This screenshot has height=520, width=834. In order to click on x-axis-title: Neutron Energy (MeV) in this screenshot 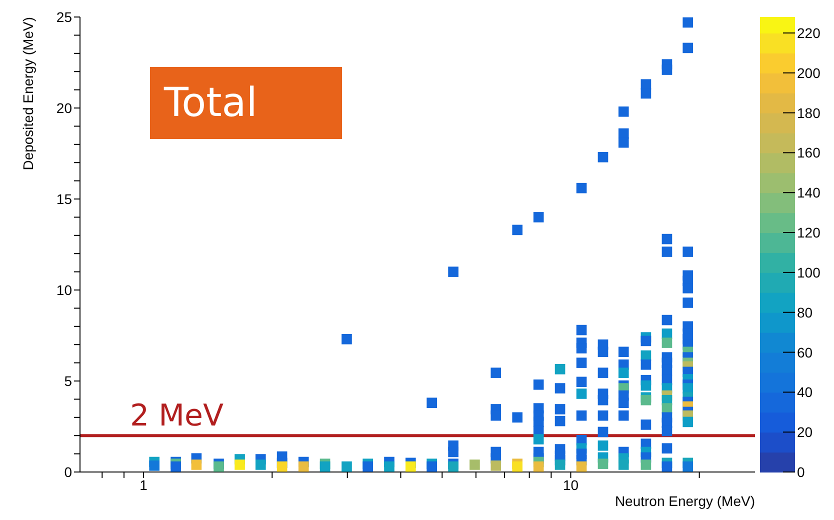, I will do `click(684, 501)`.